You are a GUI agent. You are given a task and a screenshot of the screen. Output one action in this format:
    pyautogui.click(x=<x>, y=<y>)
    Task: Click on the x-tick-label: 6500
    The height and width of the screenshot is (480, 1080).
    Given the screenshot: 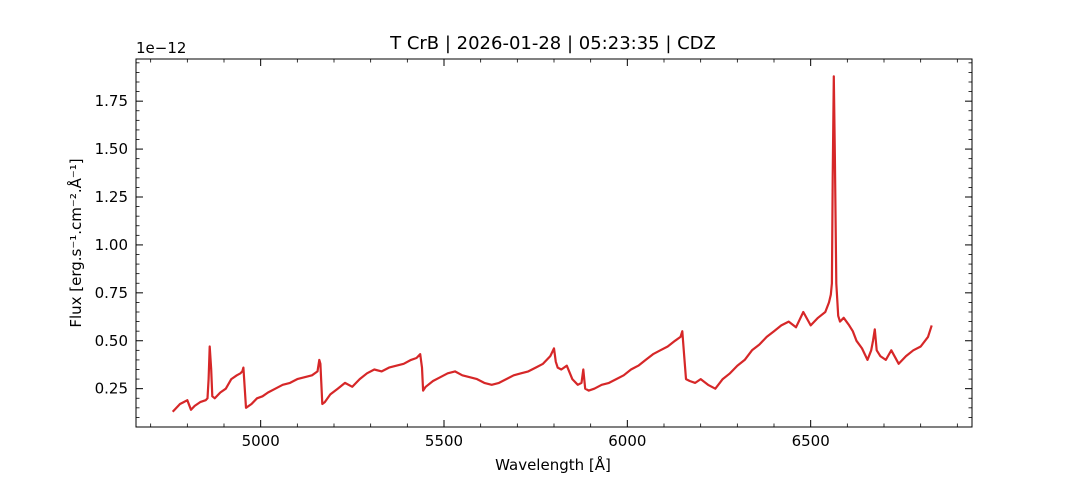 What is the action you would take?
    pyautogui.click(x=811, y=441)
    